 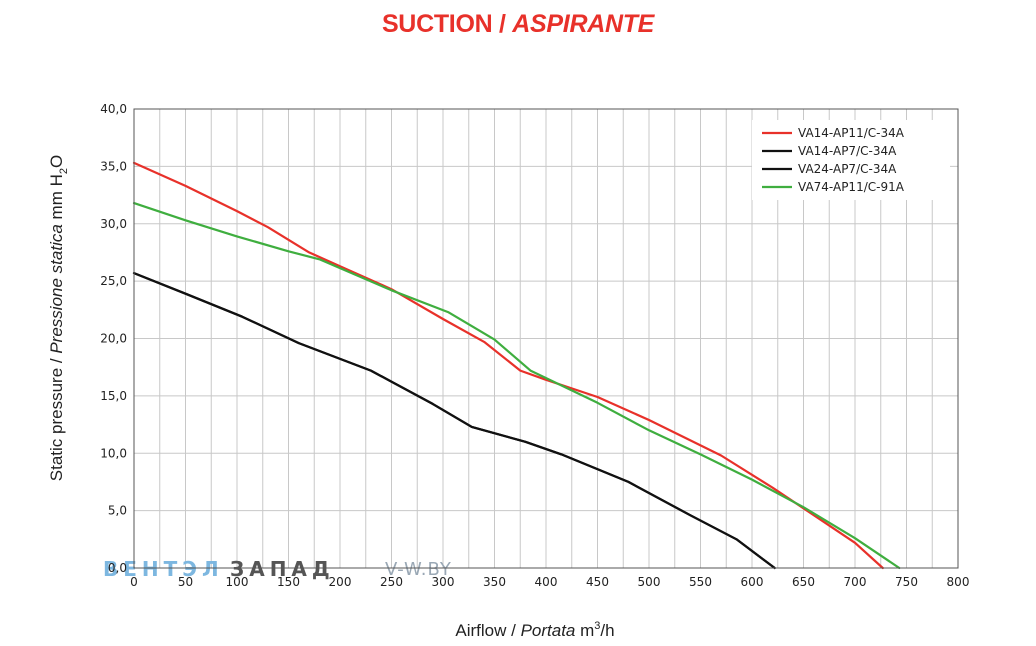 I want to click on x-tick-label: 0, so click(x=134, y=582).